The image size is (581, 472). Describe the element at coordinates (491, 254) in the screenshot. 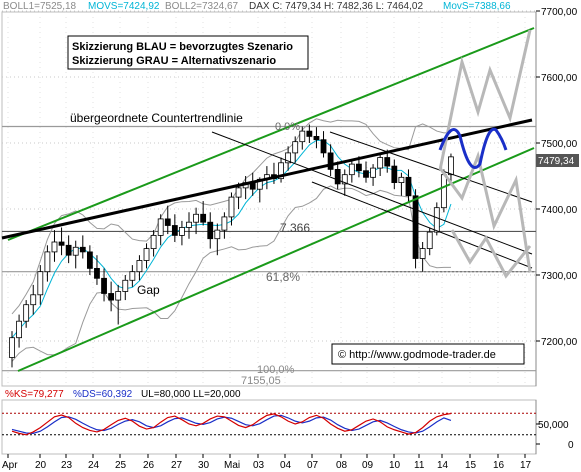

I see `grey-scenario-low` at that location.